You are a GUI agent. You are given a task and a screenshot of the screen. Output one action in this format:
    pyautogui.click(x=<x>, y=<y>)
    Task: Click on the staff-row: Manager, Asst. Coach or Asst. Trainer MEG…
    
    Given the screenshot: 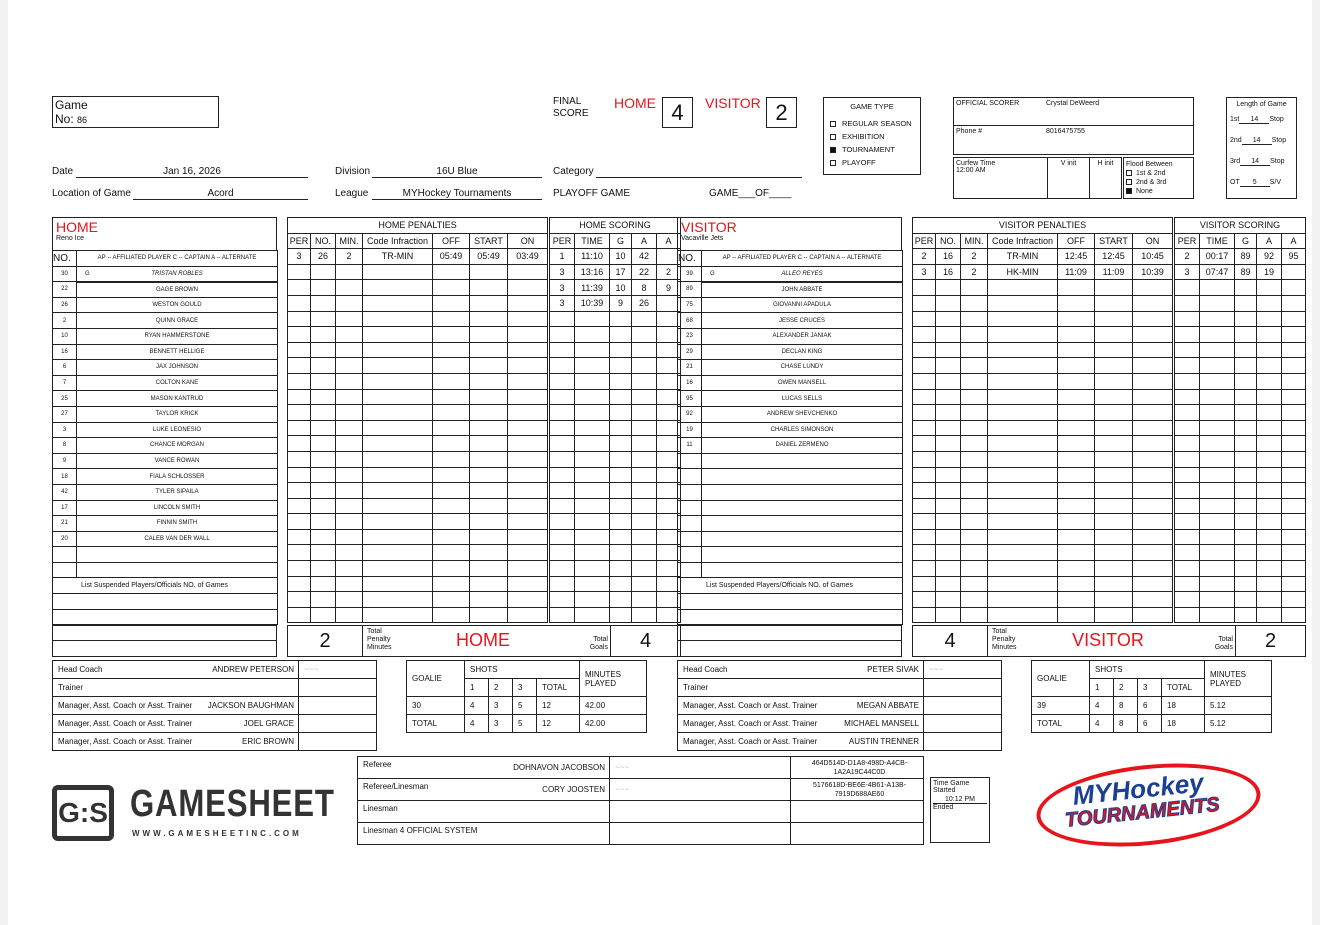 What is the action you would take?
    pyautogui.click(x=839, y=705)
    